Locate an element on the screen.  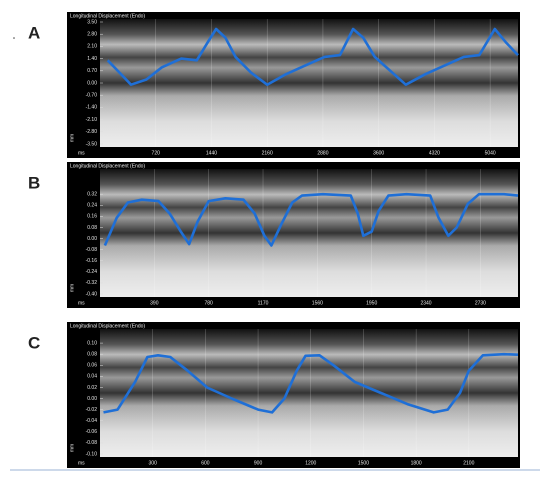
y-tick-label: 0.24 is located at coordinates (92, 206).